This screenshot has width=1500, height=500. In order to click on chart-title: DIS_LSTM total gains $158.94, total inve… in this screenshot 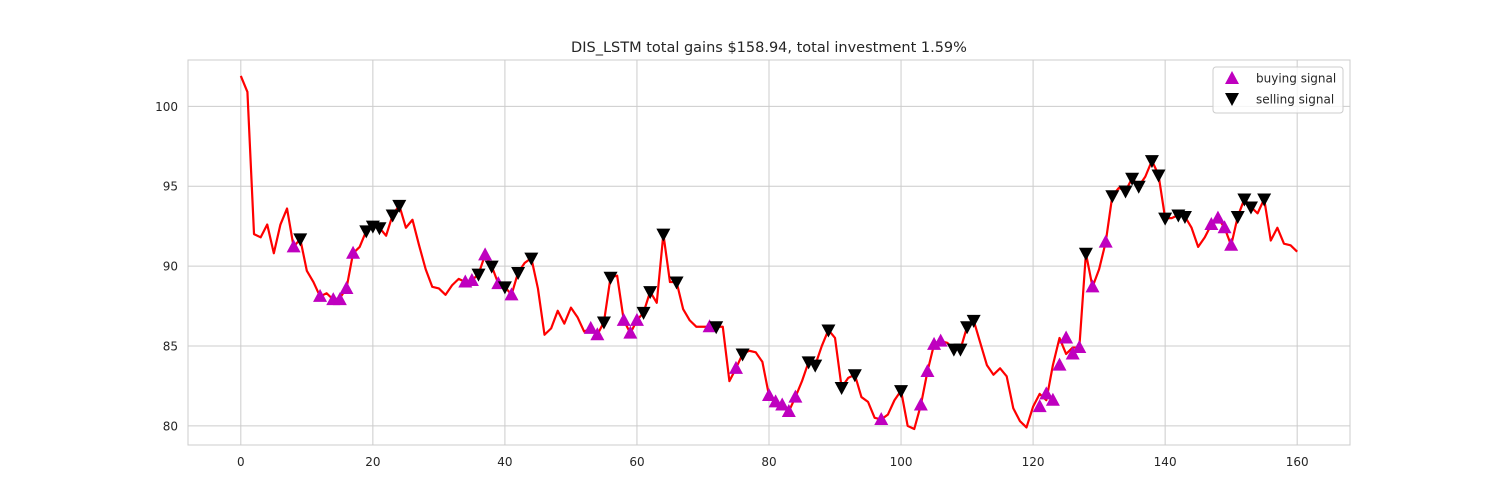, I will do `click(769, 48)`.